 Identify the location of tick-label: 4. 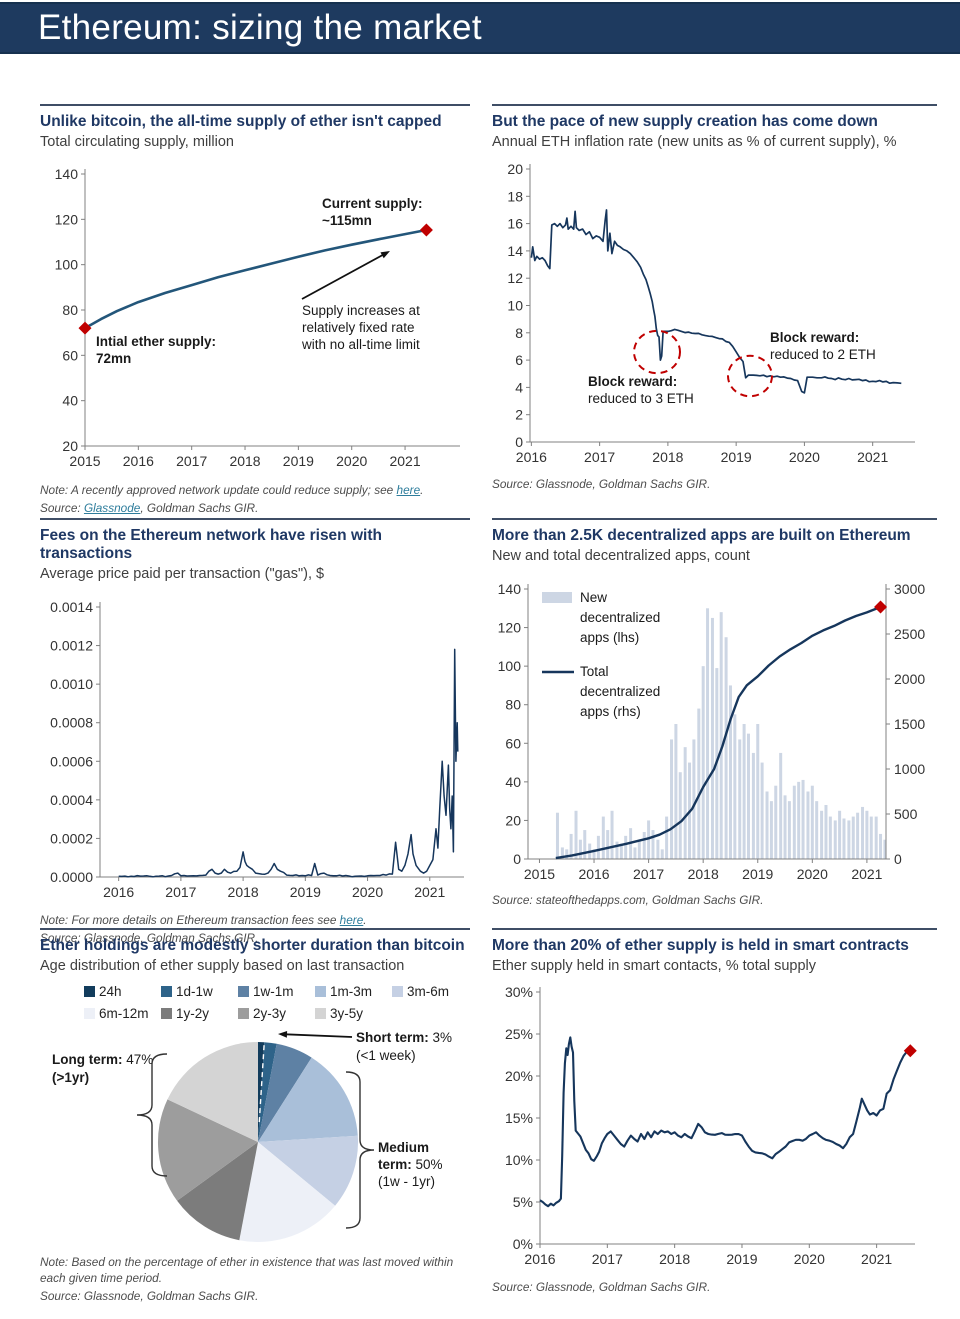
(519, 387).